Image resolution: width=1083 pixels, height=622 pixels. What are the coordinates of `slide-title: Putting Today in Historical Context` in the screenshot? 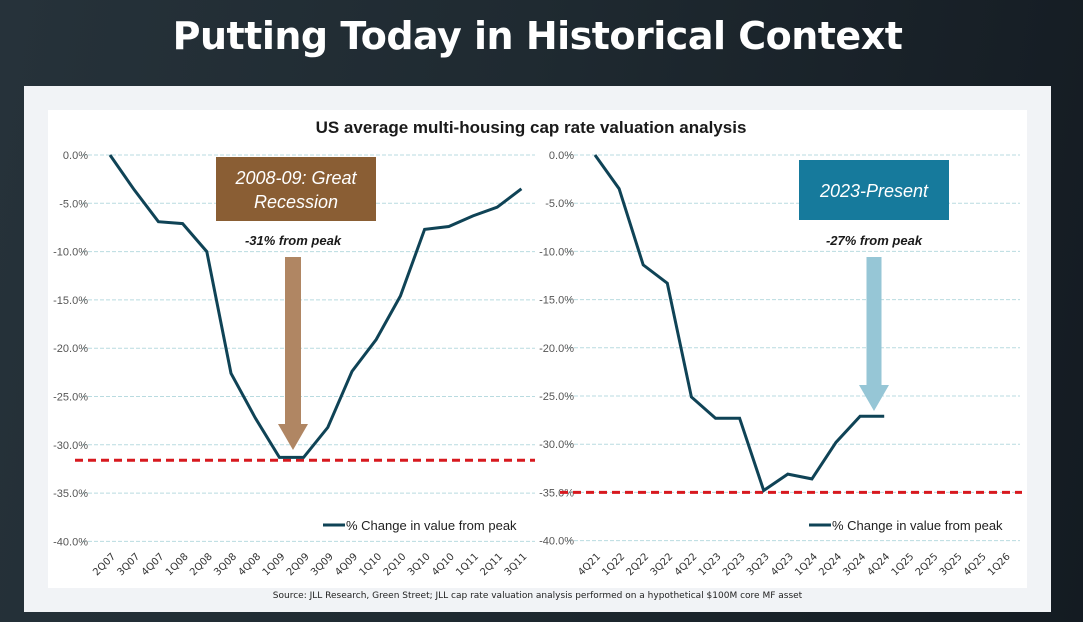 It's located at (537, 36).